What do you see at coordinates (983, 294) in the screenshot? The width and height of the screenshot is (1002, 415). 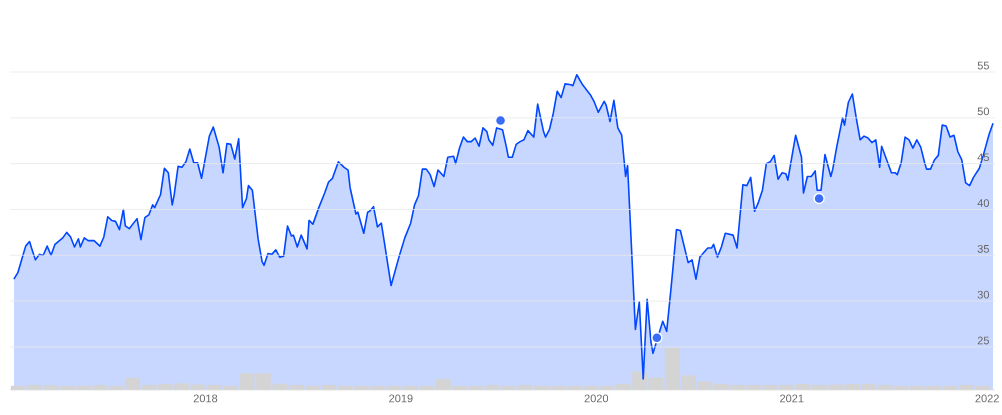 I see `y-tick-label: 30` at bounding box center [983, 294].